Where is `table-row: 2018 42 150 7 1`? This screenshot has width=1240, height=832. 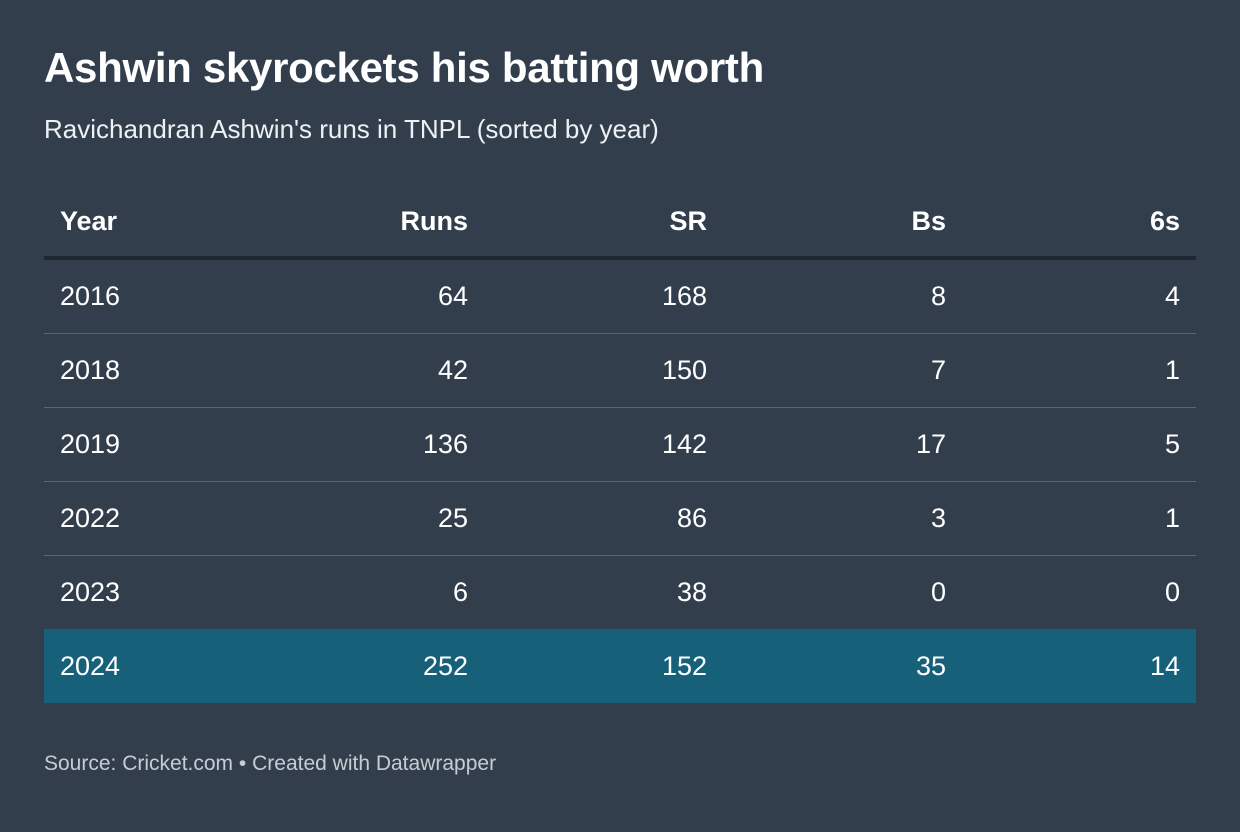 table-row: 2018 42 150 7 1 is located at coordinates (620, 371).